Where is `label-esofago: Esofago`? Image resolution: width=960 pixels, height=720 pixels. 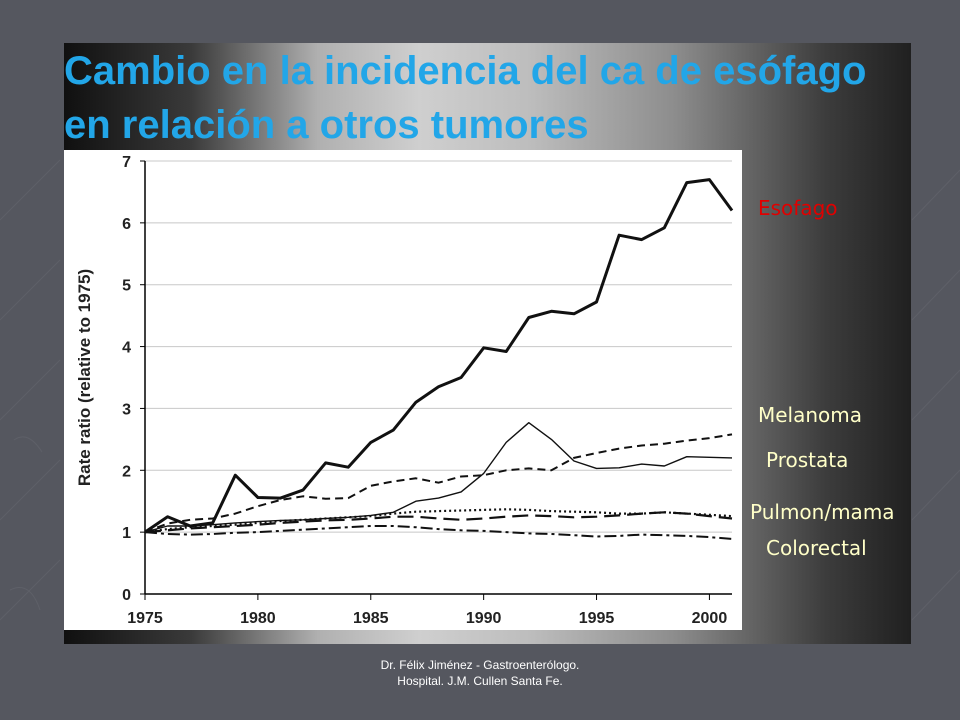 label-esofago: Esofago is located at coordinates (798, 208).